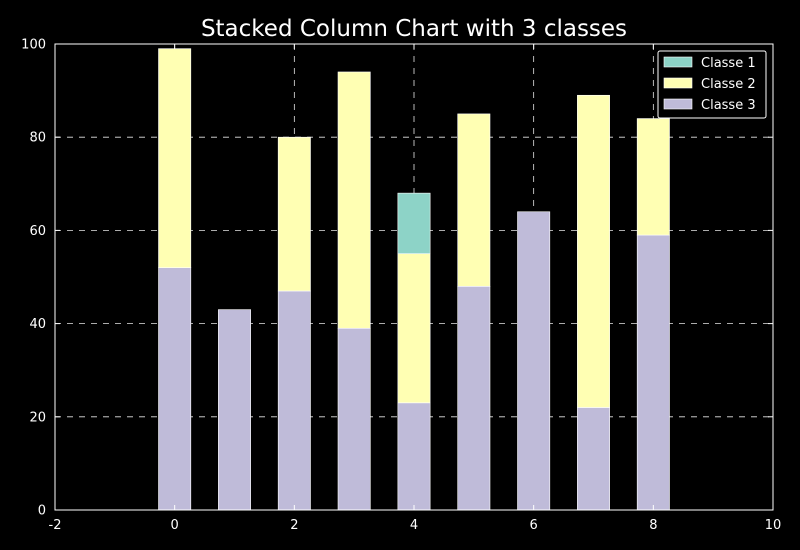 The image size is (800, 550). Describe the element at coordinates (773, 525) in the screenshot. I see `x-tick-label: 10` at that location.